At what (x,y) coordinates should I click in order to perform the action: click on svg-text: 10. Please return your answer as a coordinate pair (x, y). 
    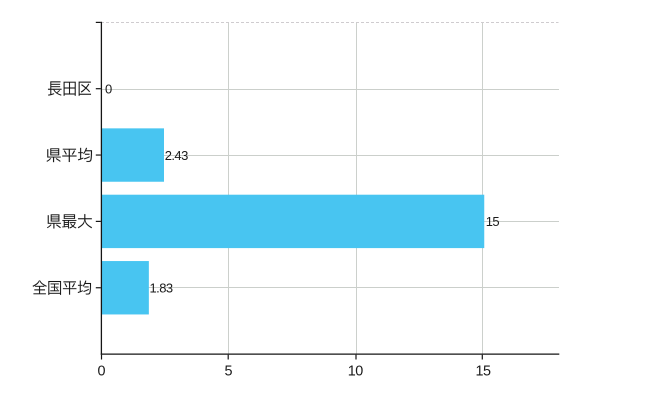
    Looking at the image, I should click on (356, 371).